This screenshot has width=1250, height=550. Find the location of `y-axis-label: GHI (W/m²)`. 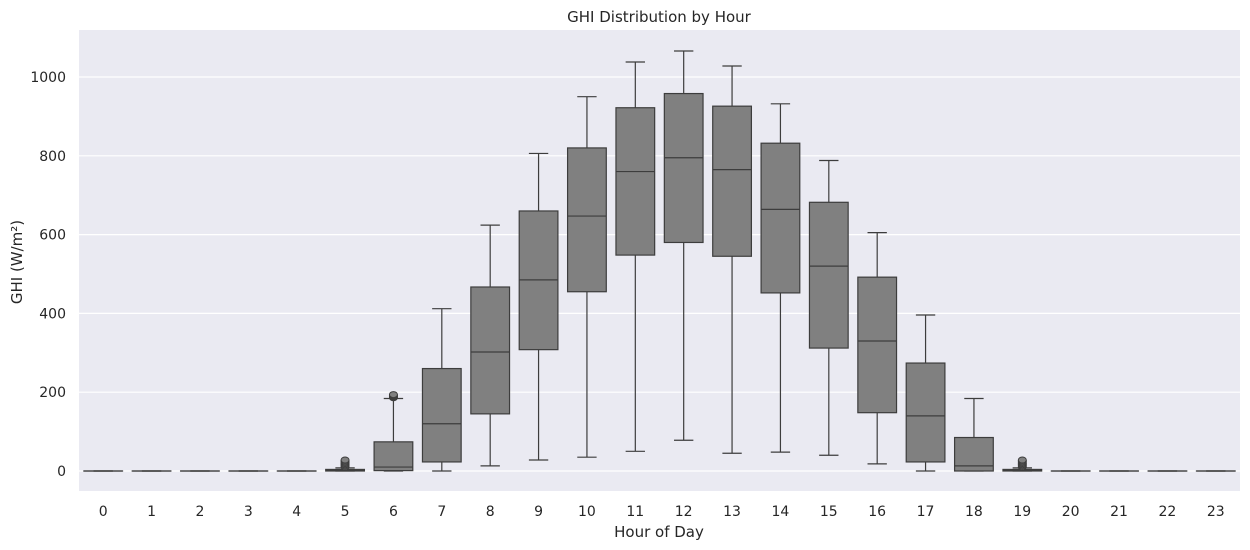

y-axis-label: GHI (W/m²) is located at coordinates (17, 262).